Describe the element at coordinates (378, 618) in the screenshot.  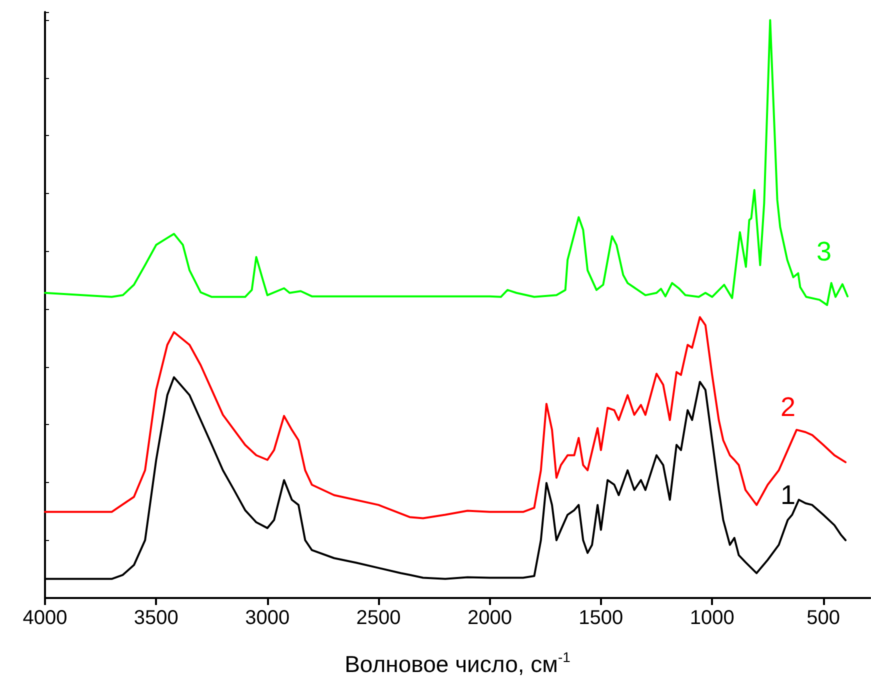
I see `x-tick-label: 2500` at that location.